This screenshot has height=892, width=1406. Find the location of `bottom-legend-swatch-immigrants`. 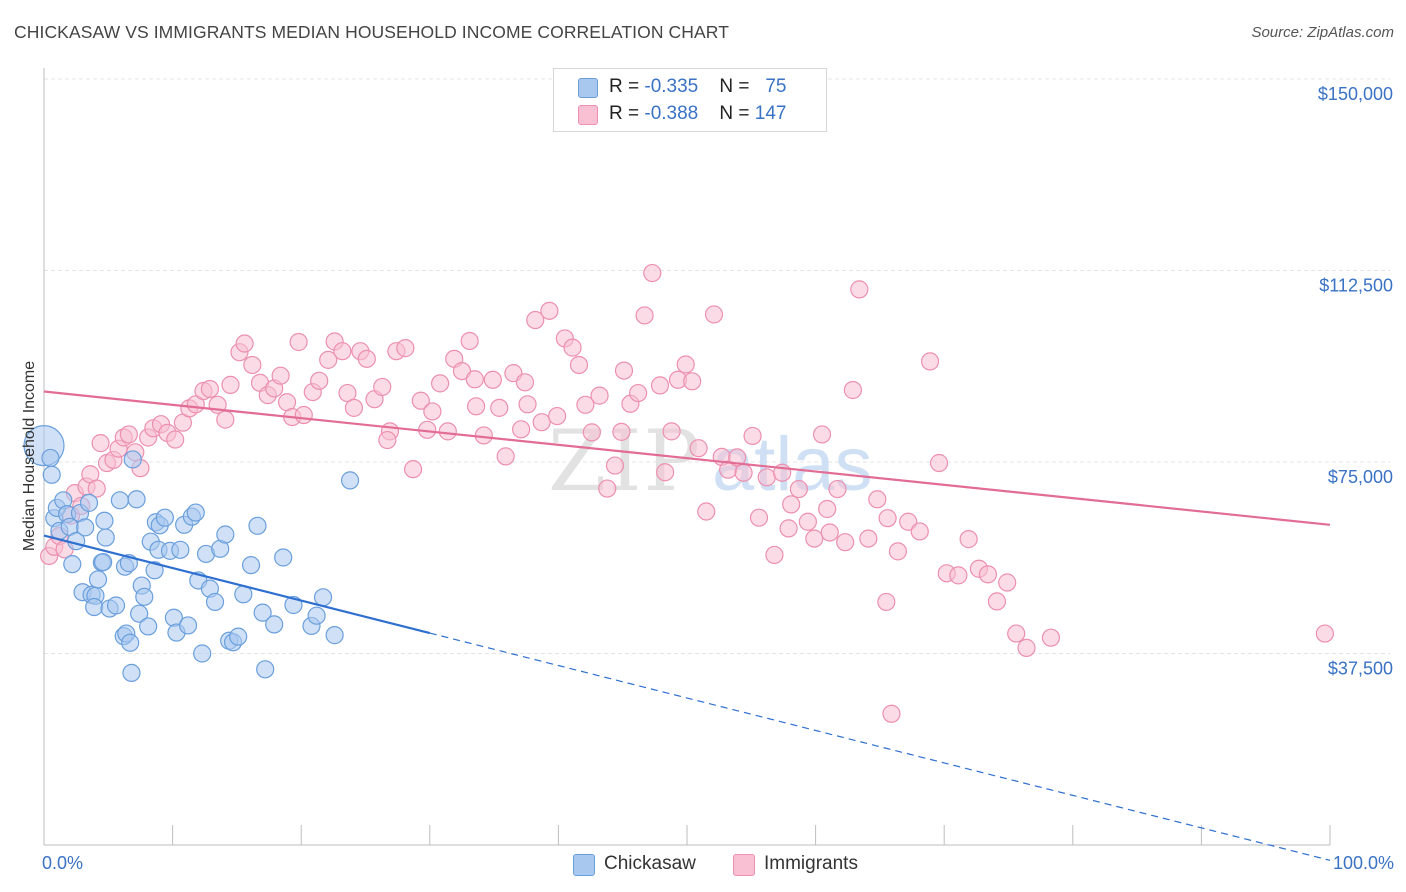

bottom-legend-swatch-immigrants is located at coordinates (744, 865).